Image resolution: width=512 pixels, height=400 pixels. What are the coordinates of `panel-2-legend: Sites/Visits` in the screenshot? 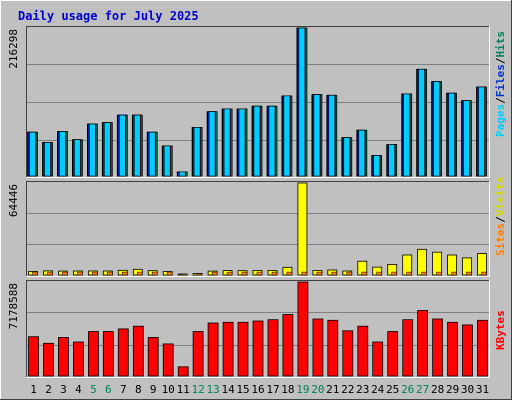 It's located at (500, 217).